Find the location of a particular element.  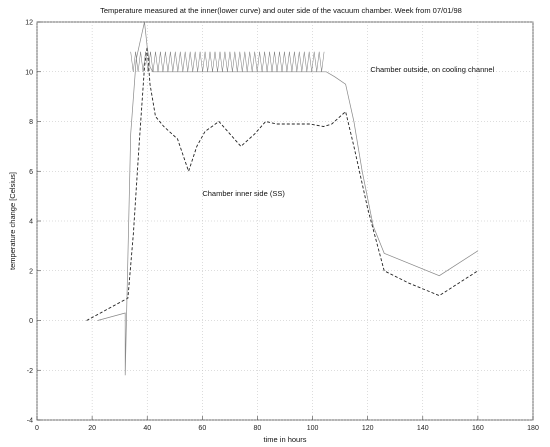

x-tick-label: 0 is located at coordinates (37, 428).